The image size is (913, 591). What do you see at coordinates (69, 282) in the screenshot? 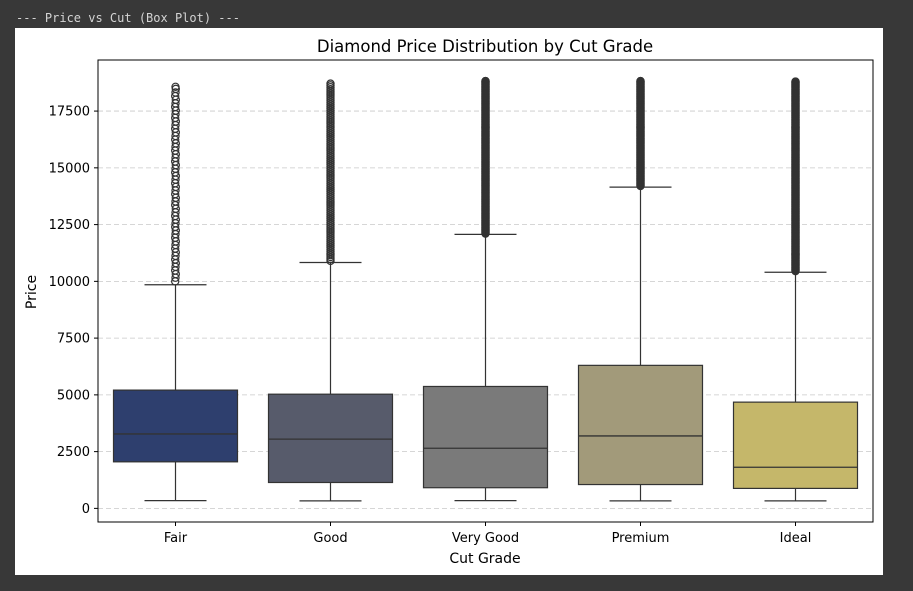
I see `y-tick-label: 10000` at bounding box center [69, 282].